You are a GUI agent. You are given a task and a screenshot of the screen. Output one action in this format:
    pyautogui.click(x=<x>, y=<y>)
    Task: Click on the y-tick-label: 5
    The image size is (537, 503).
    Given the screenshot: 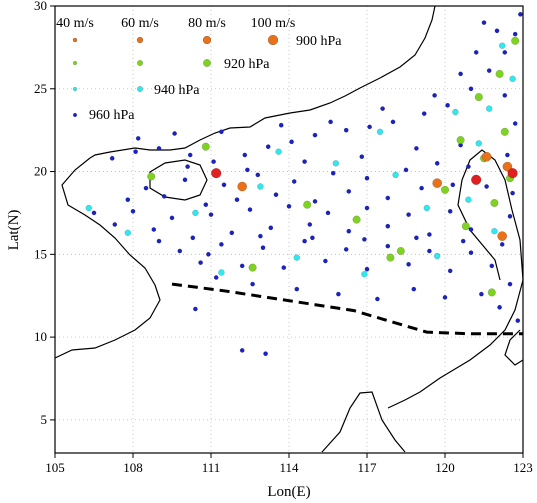 What is the action you would take?
    pyautogui.click(x=44, y=419)
    